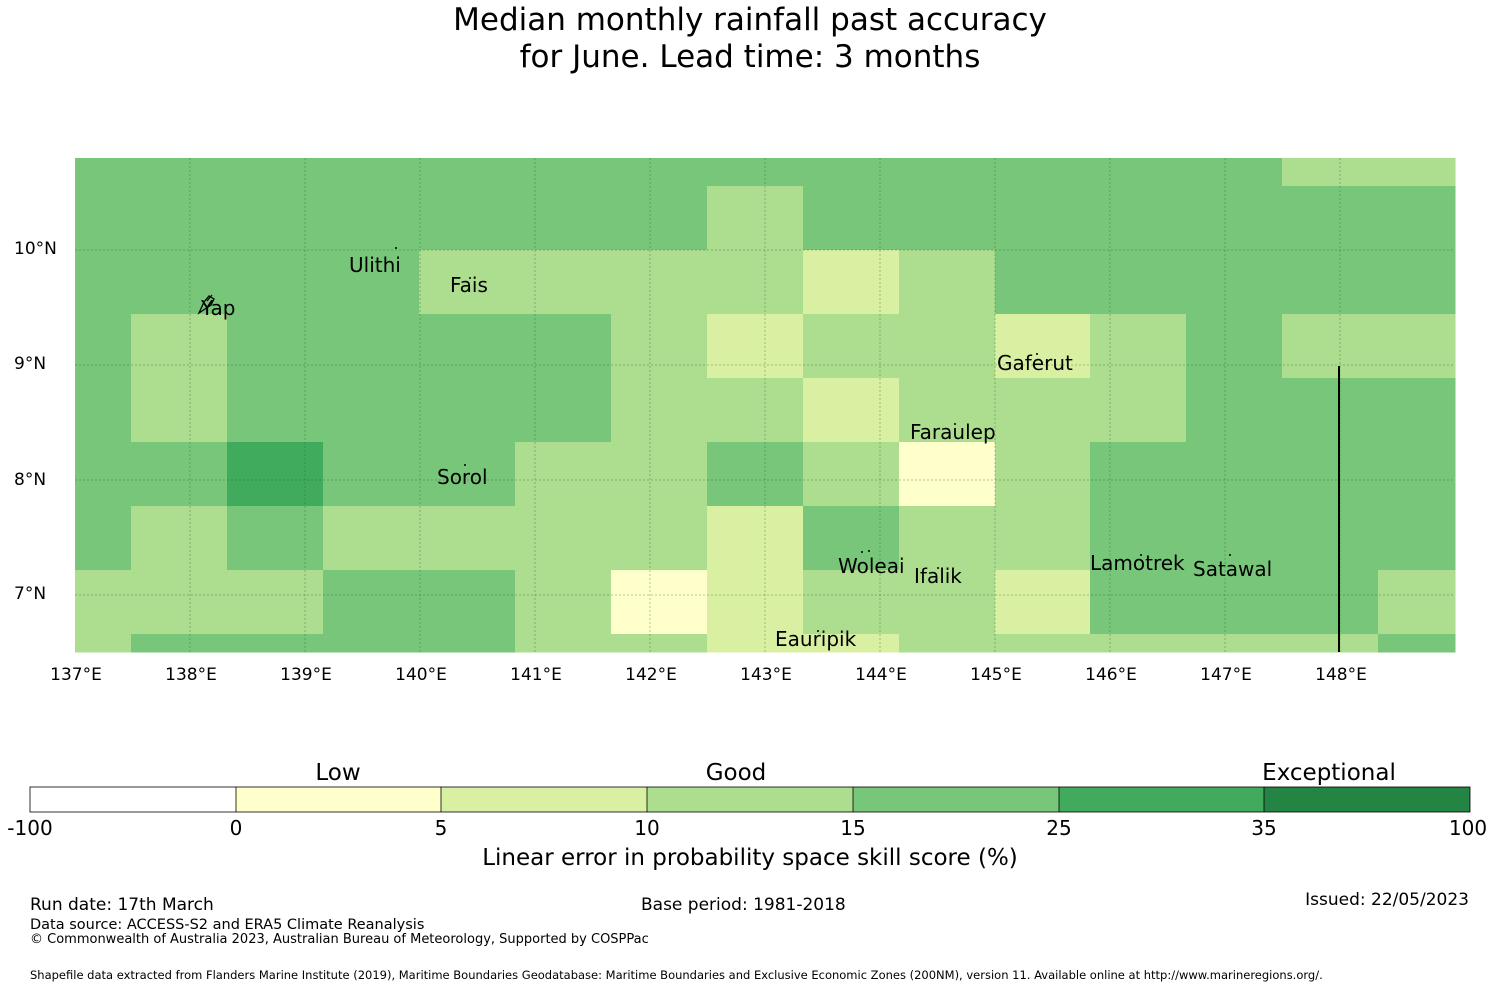 The width and height of the screenshot is (1500, 990). I want to click on lon-tick-142e: 142°E, so click(651, 675).